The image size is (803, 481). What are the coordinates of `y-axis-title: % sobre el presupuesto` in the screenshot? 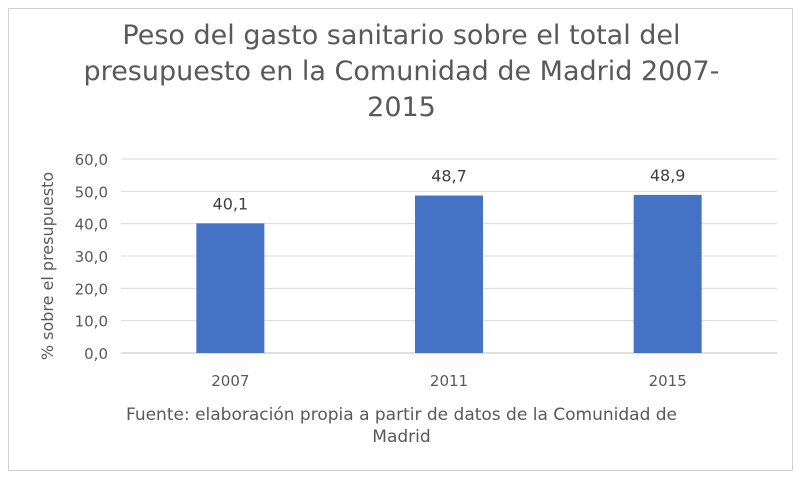 It's located at (47, 266).